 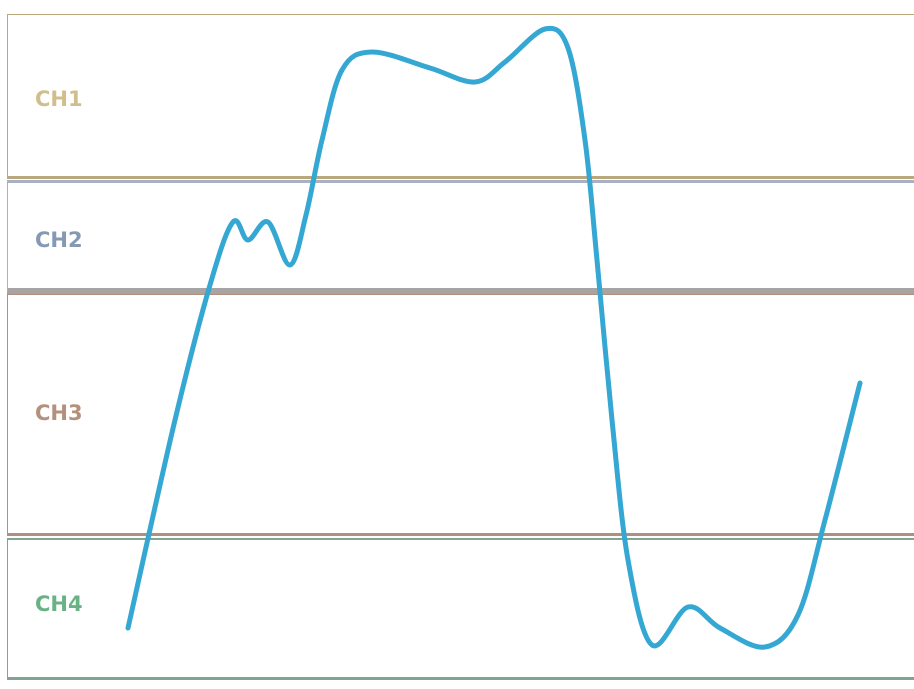 I want to click on channel-label-ch2: CH2, so click(x=59, y=240).